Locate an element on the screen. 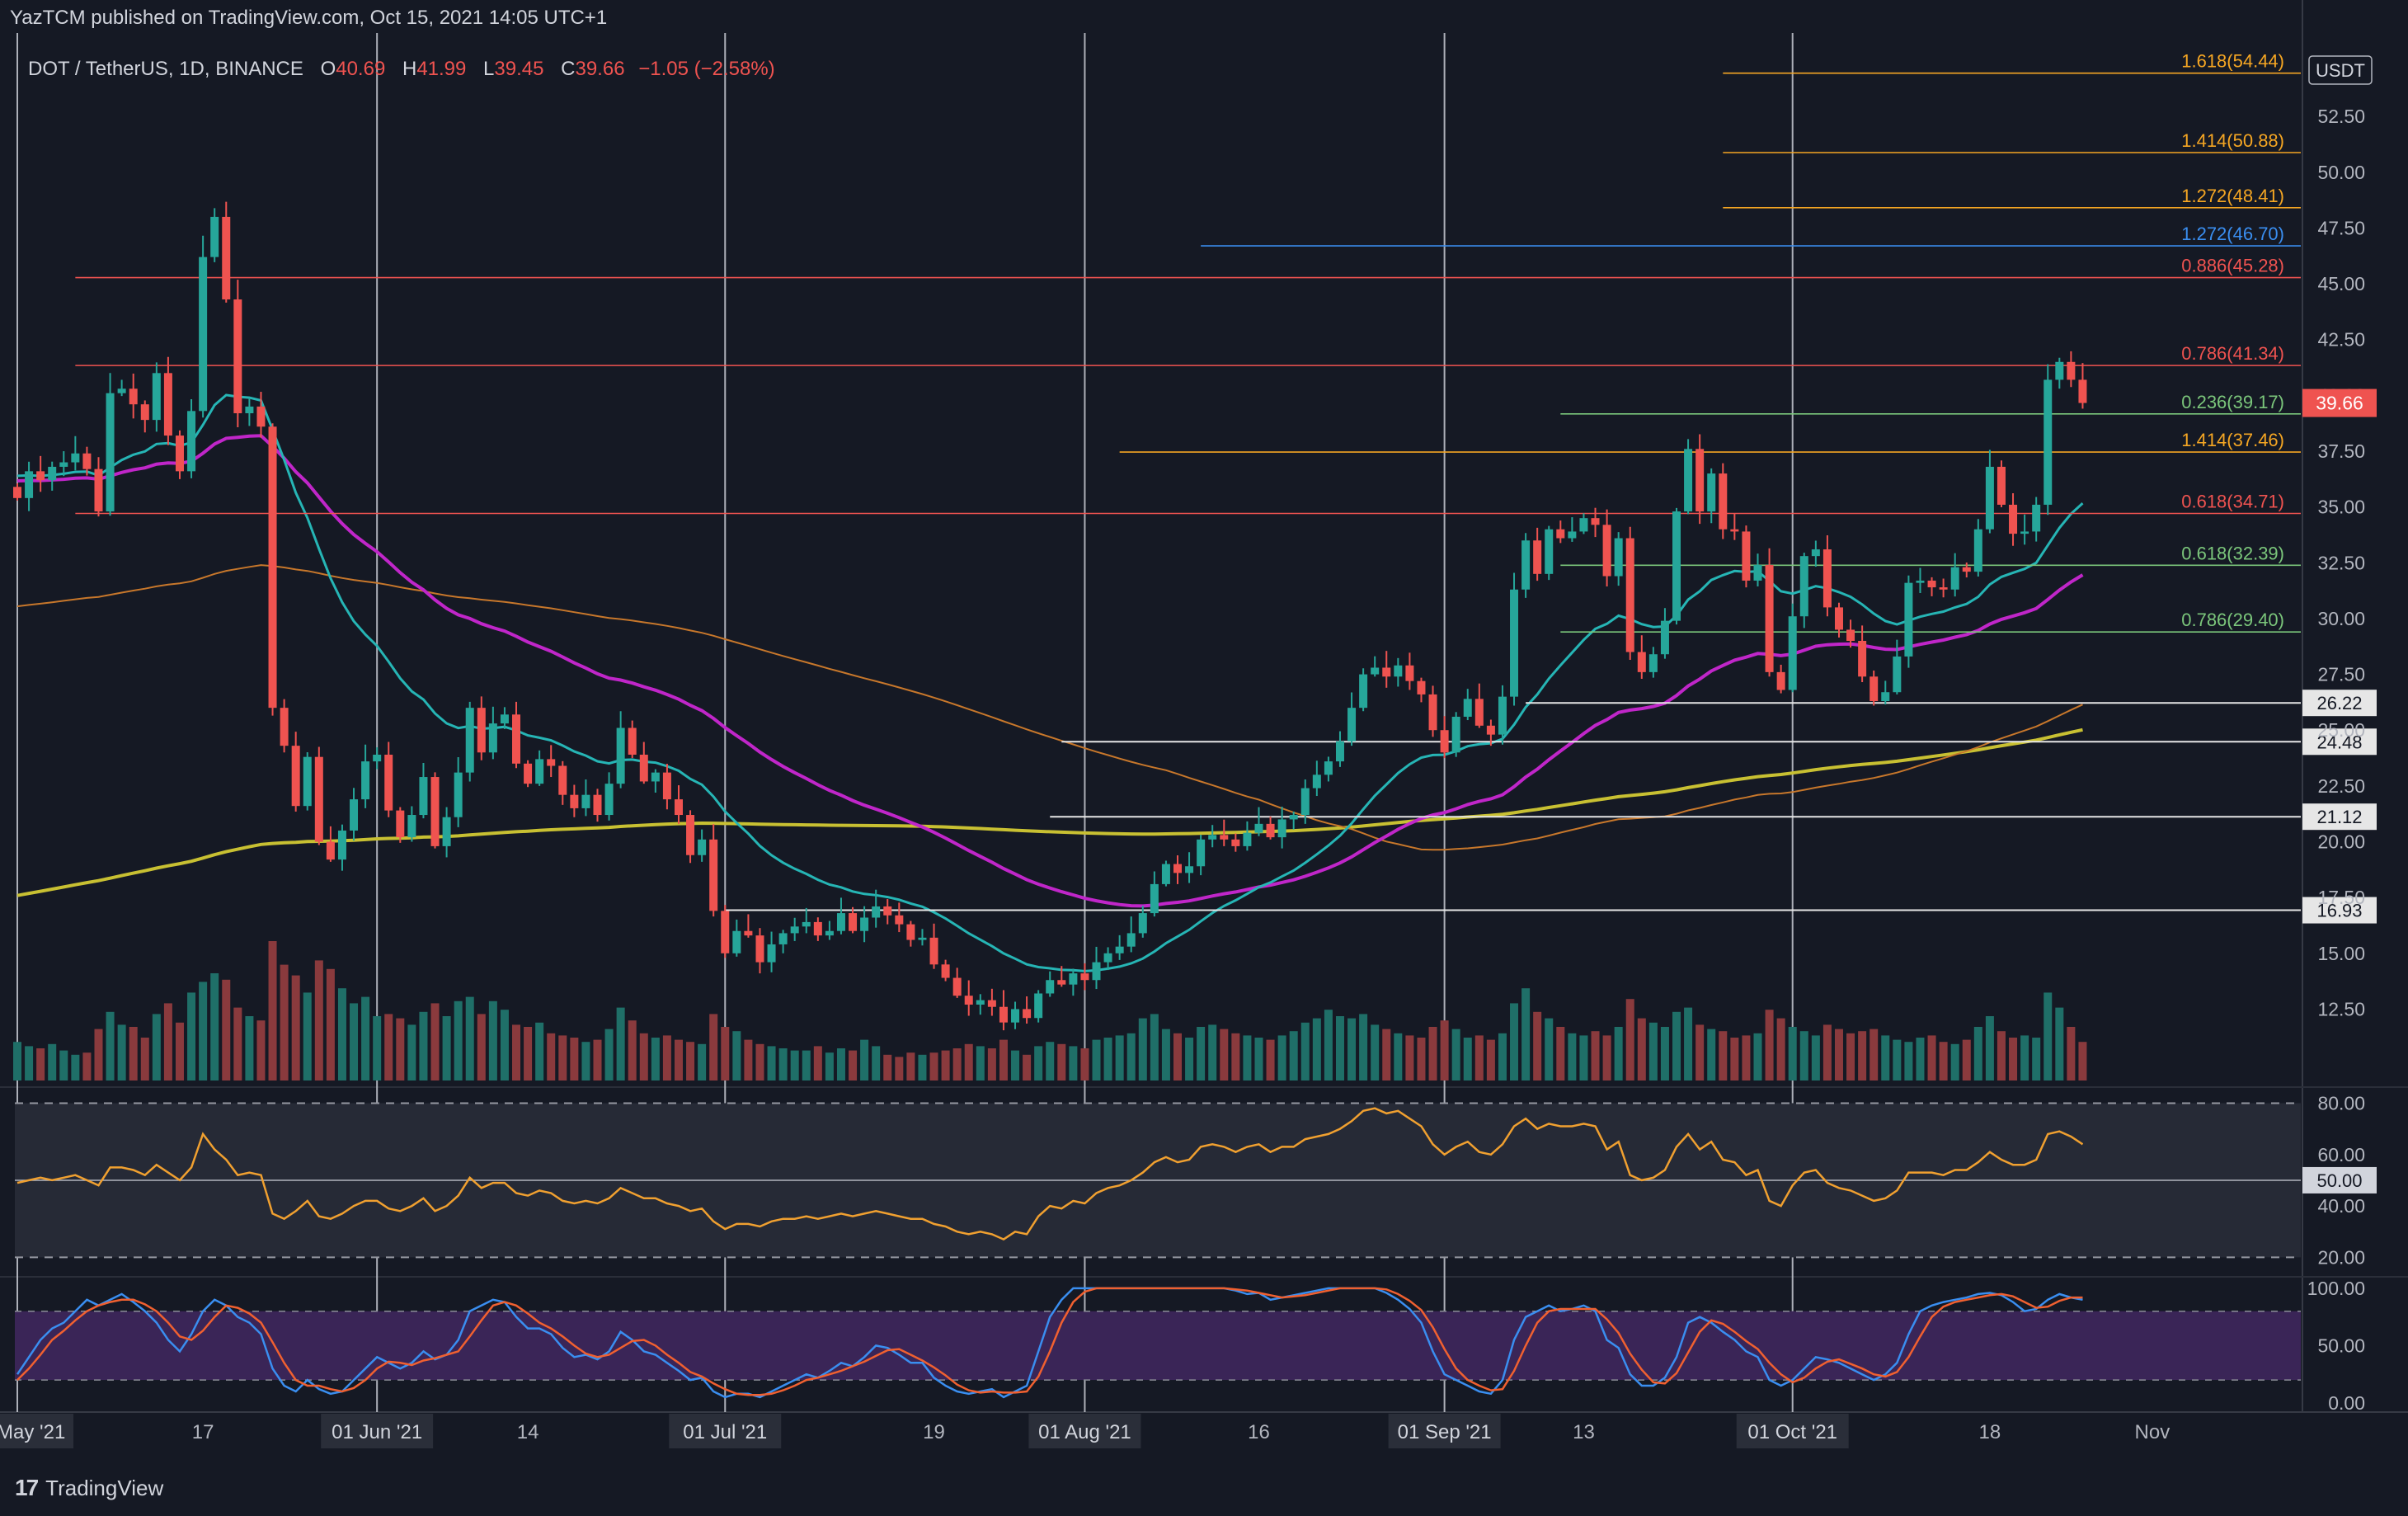 The height and width of the screenshot is (1516, 2408). price-tick-label: 35.00 is located at coordinates (2341, 508).